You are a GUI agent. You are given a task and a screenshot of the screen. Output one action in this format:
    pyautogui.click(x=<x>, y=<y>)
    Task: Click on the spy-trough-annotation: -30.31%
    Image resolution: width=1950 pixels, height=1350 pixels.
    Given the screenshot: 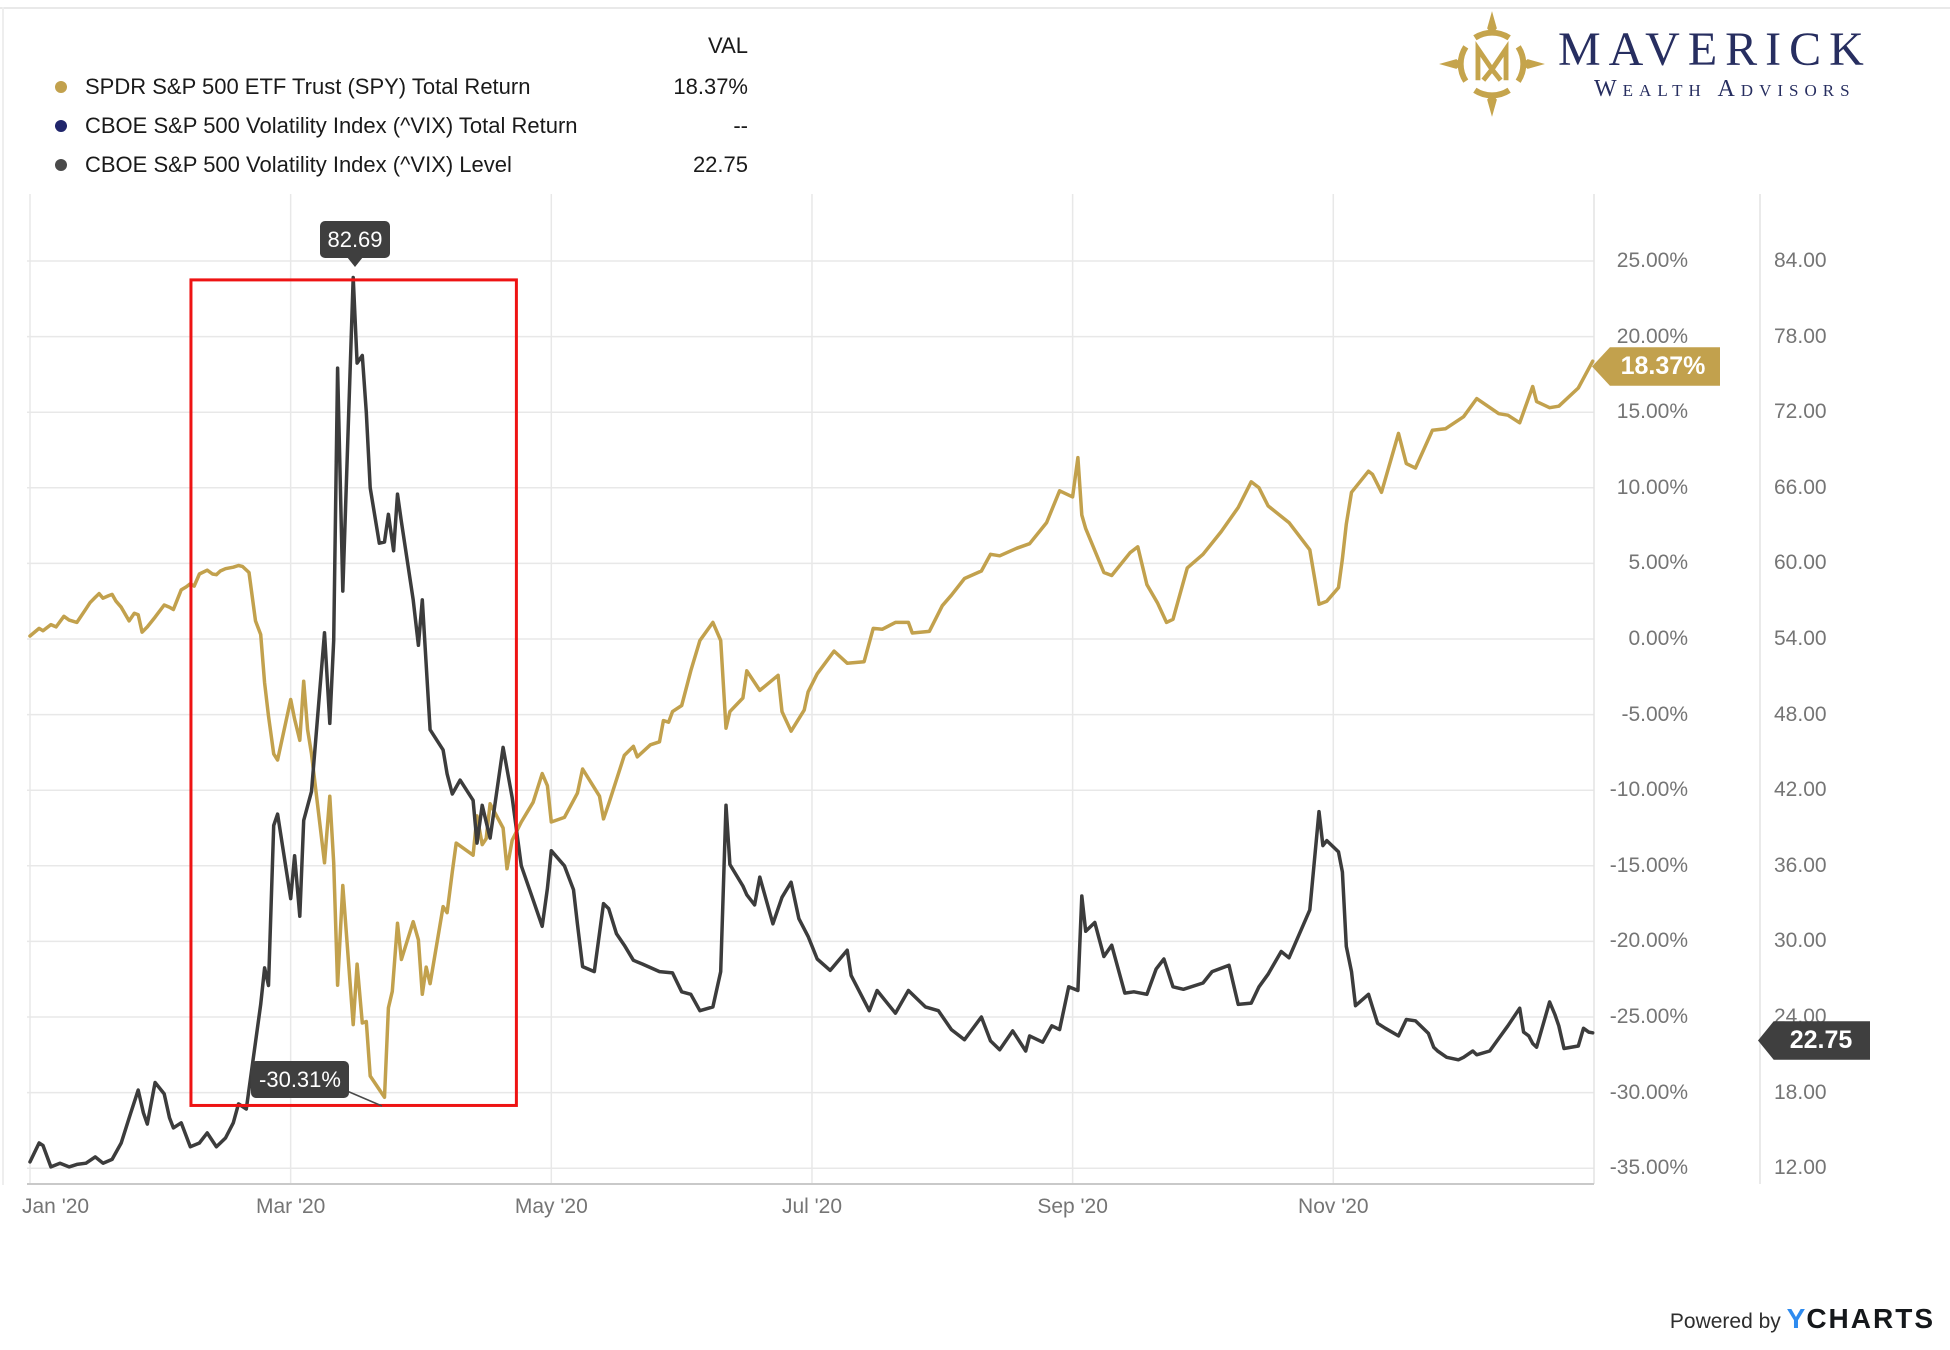 What is the action you would take?
    pyautogui.click(x=300, y=1079)
    